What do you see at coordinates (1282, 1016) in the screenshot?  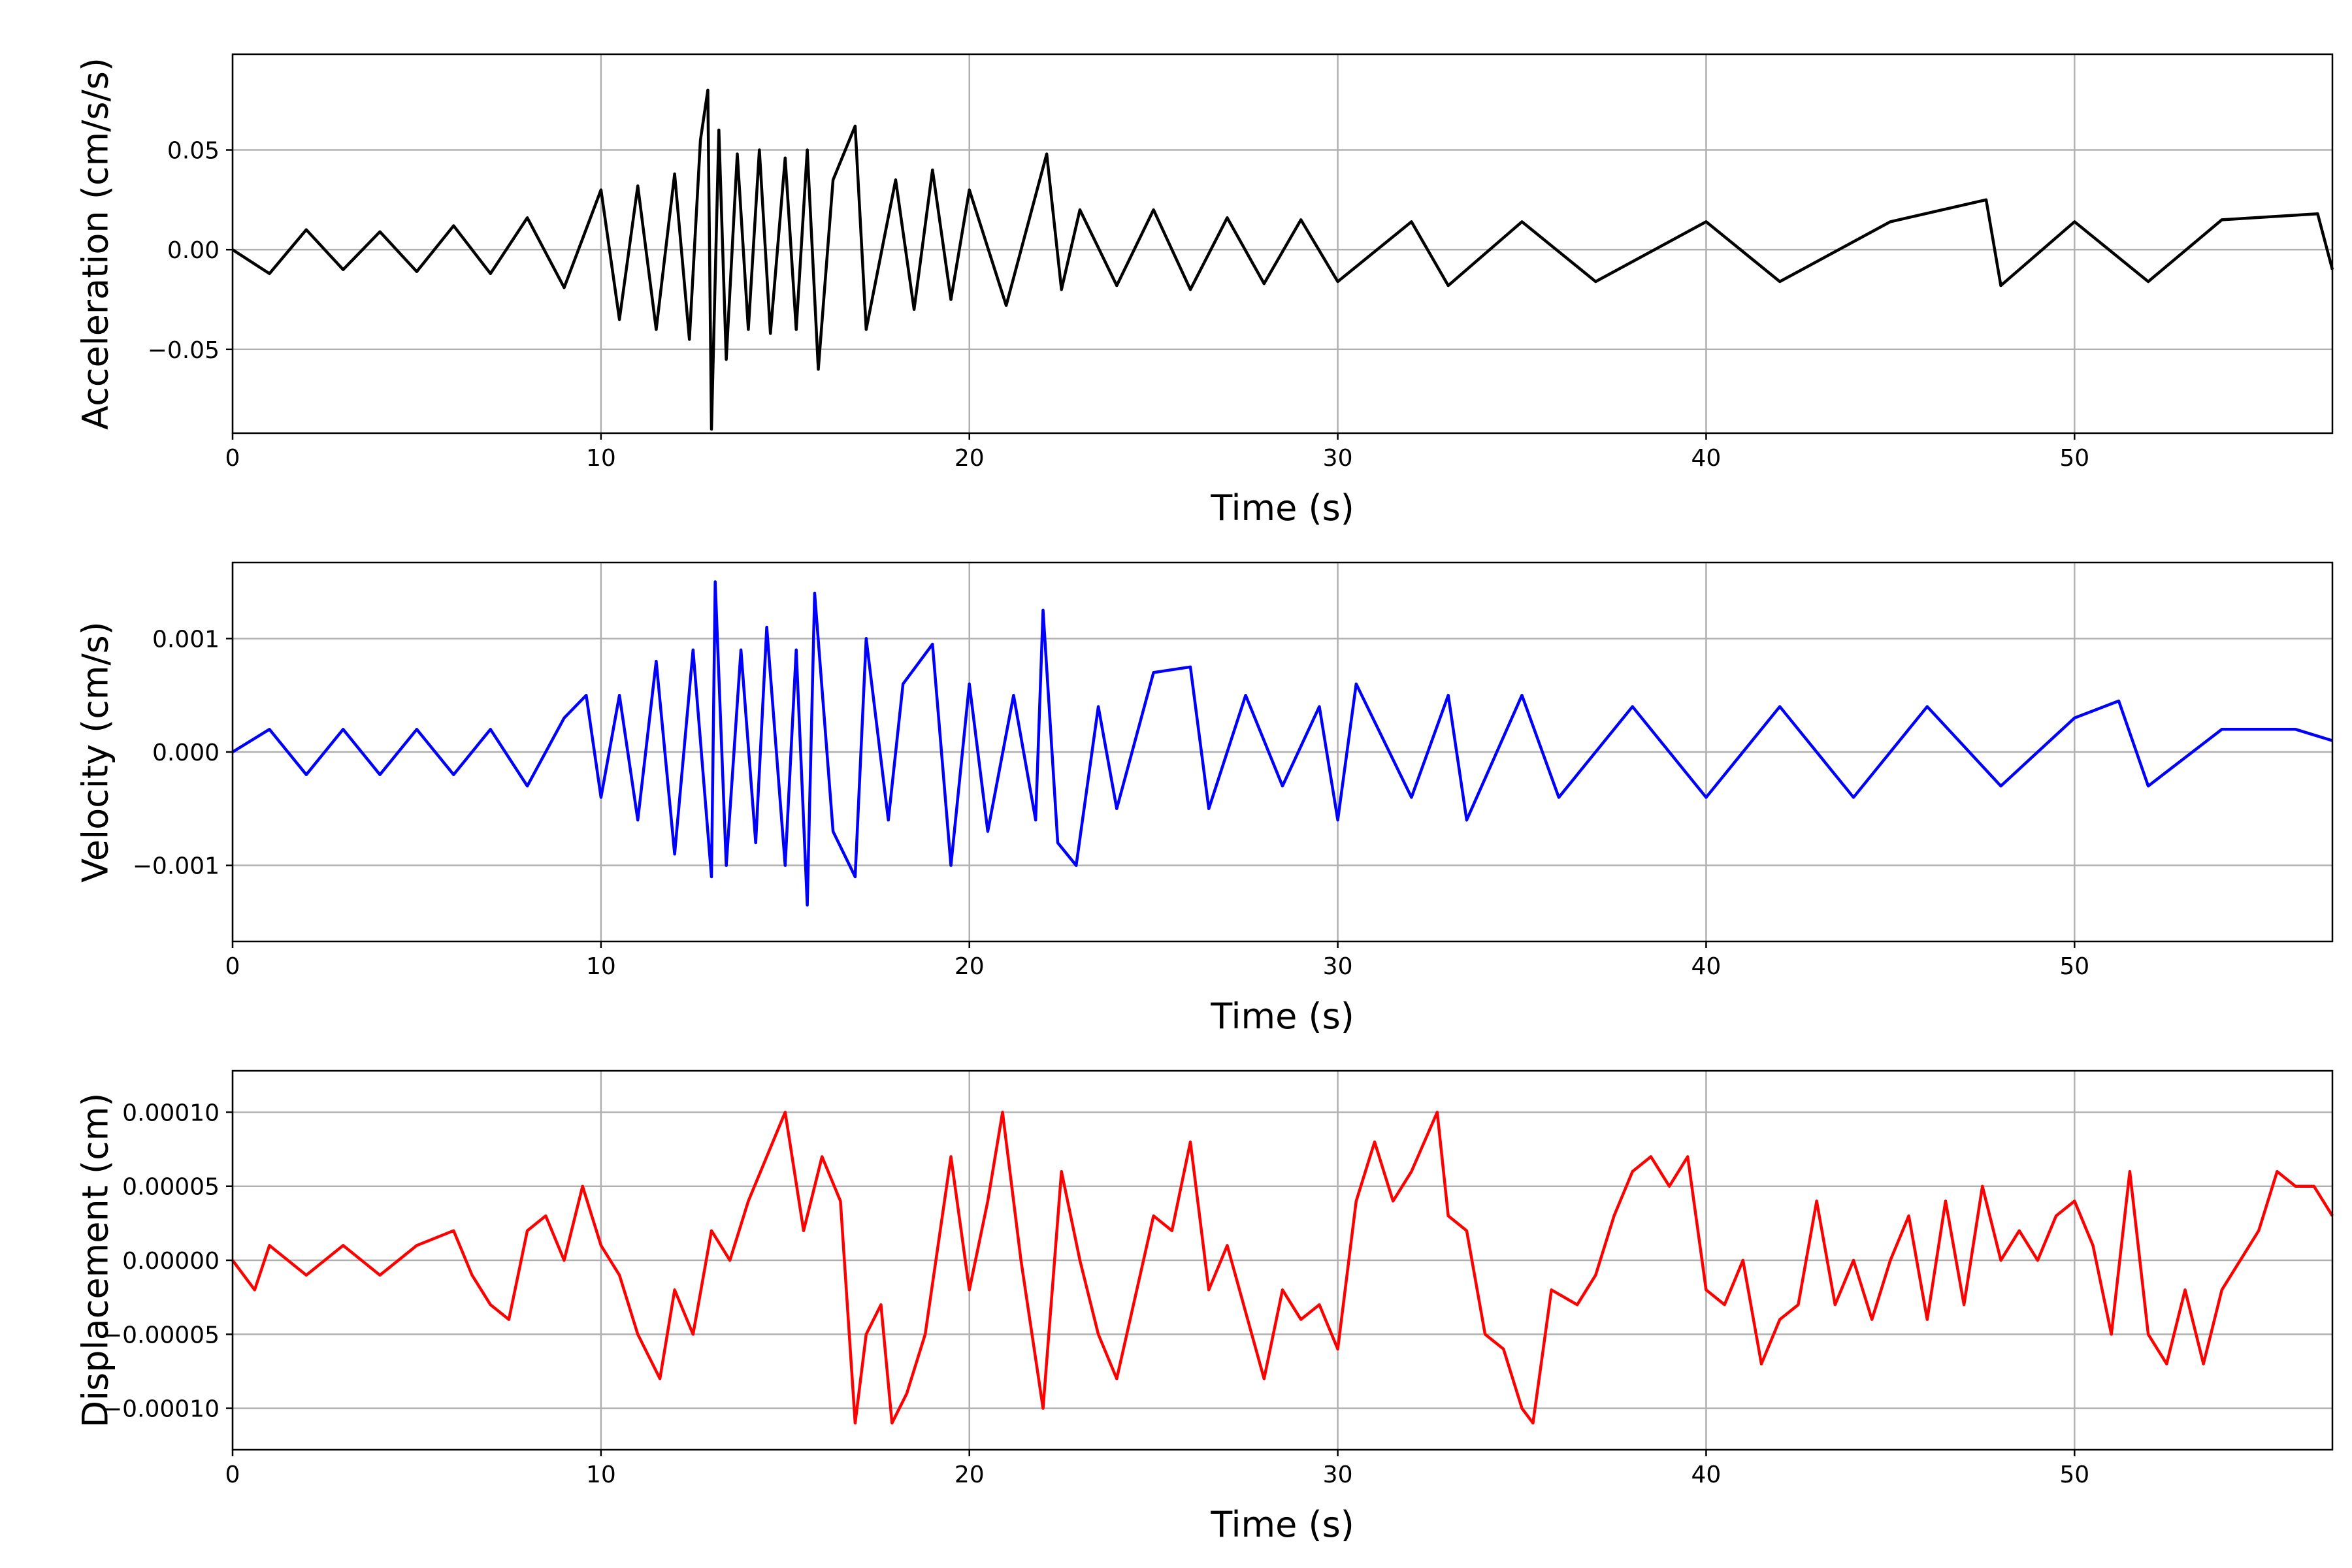 I see `velocity-x-axis-label: Time (s)` at bounding box center [1282, 1016].